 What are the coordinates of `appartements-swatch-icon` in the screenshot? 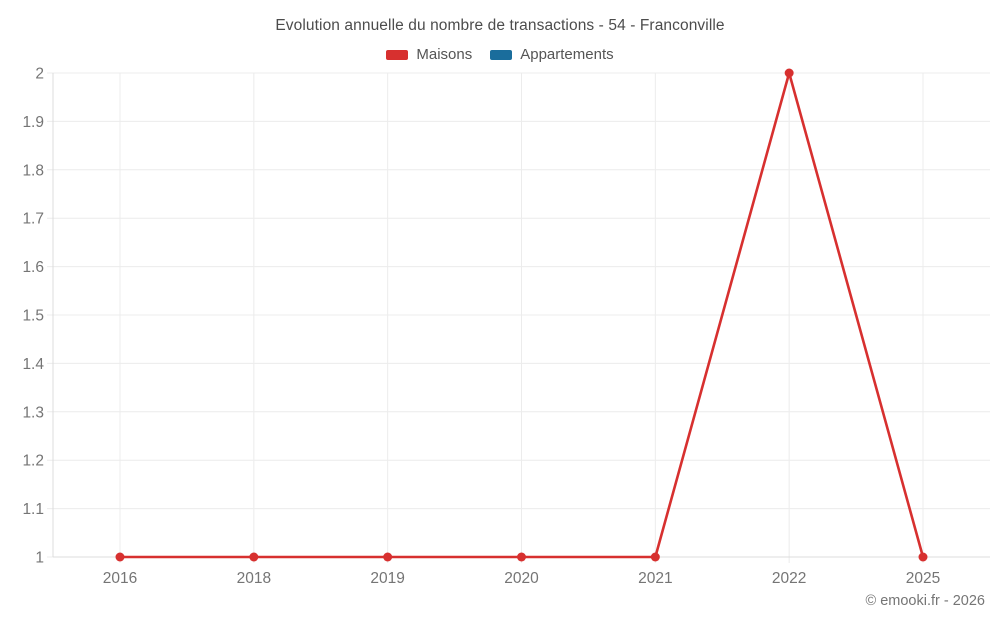 It's located at (501, 54).